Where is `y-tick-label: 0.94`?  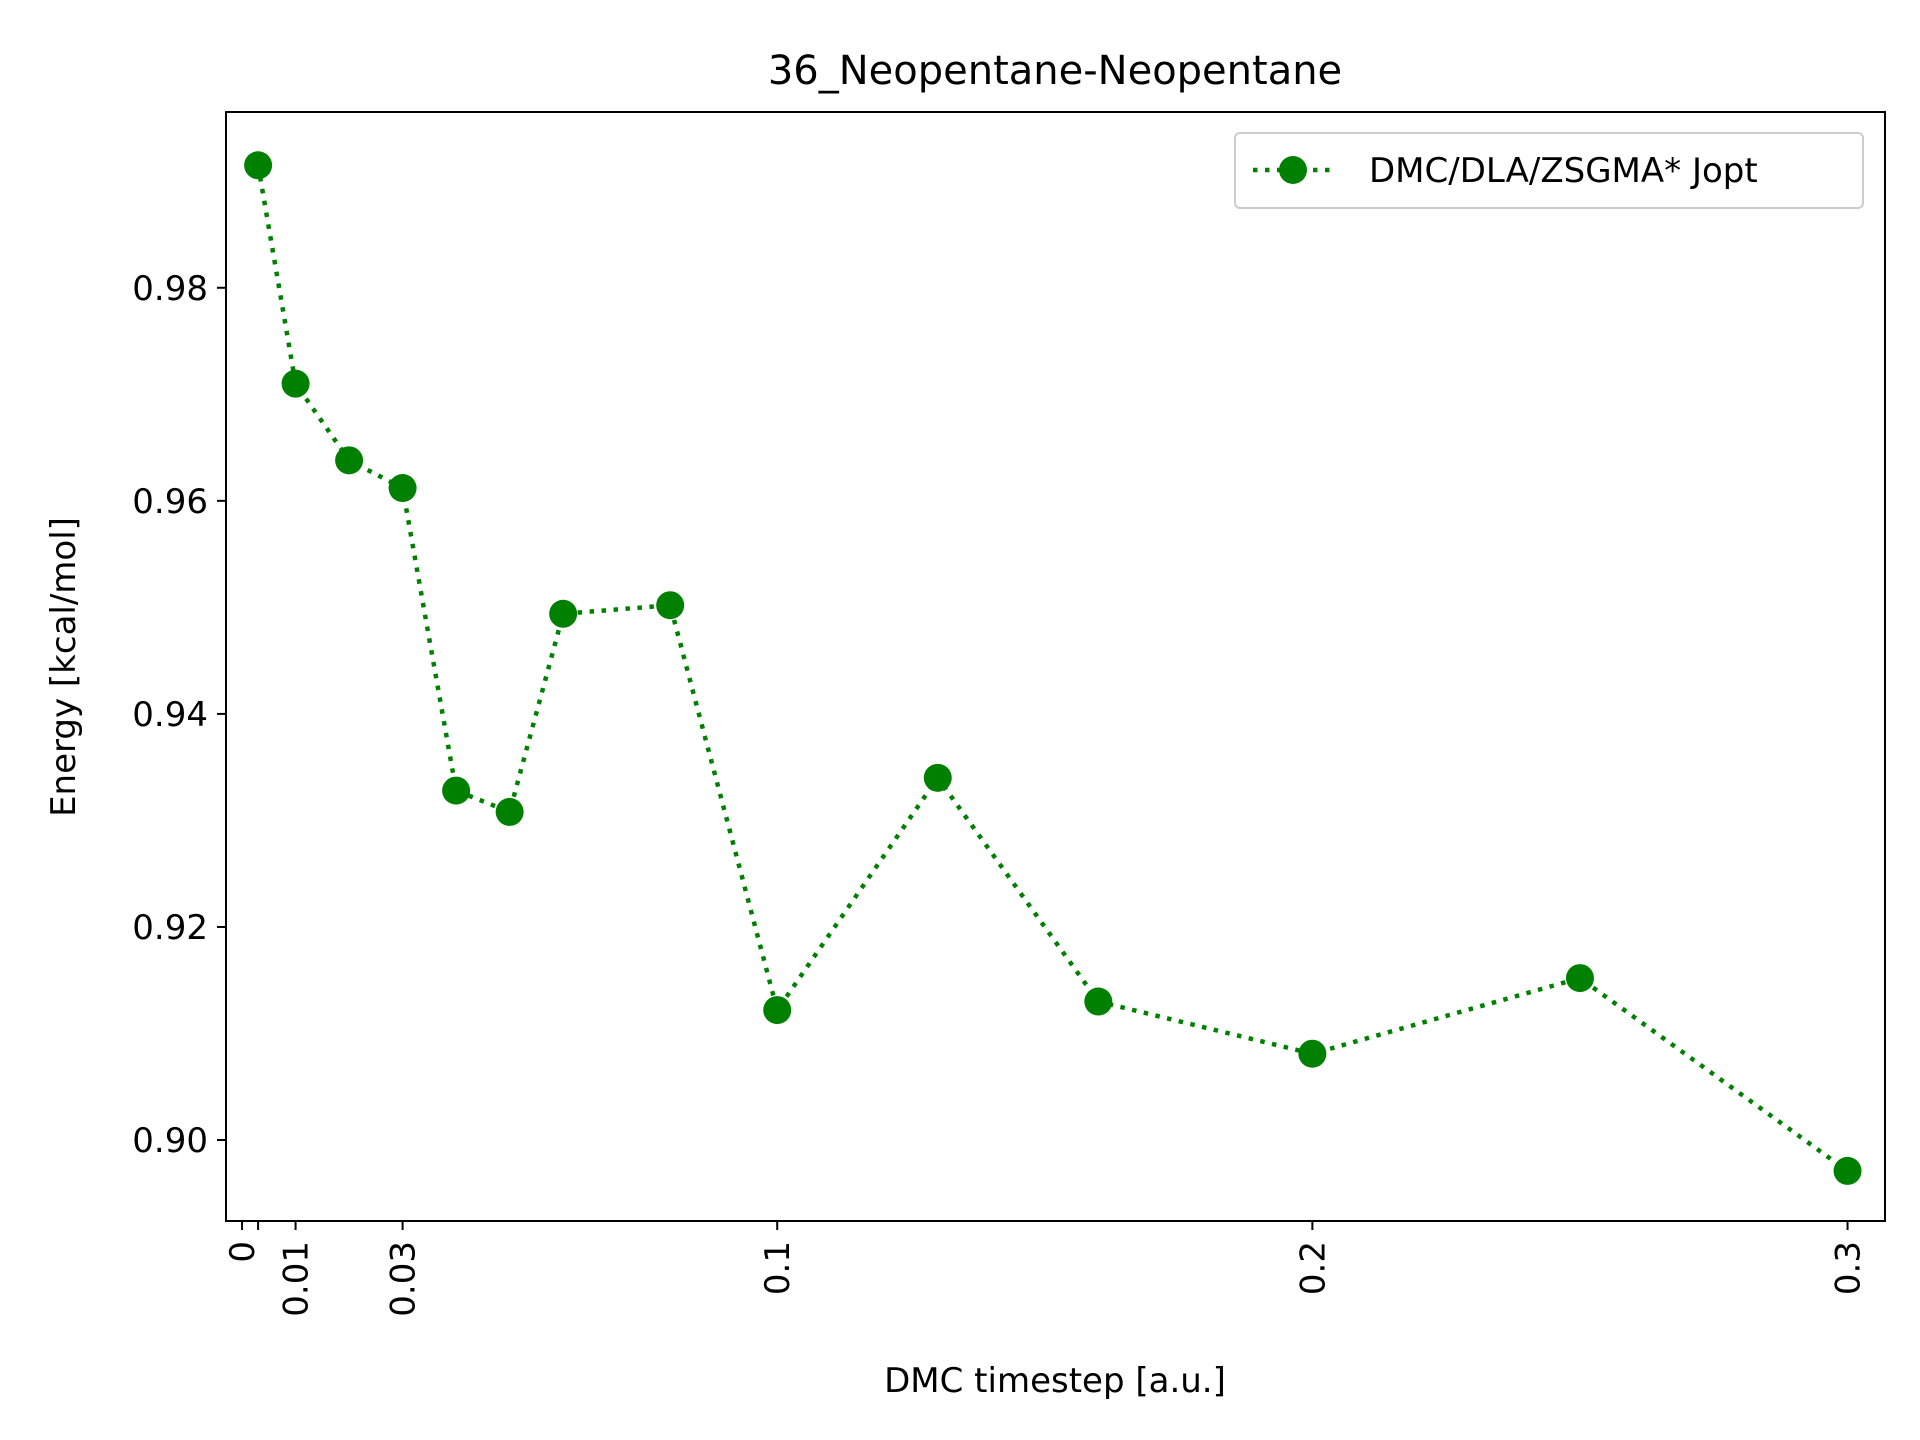
y-tick-label: 0.94 is located at coordinates (170, 715).